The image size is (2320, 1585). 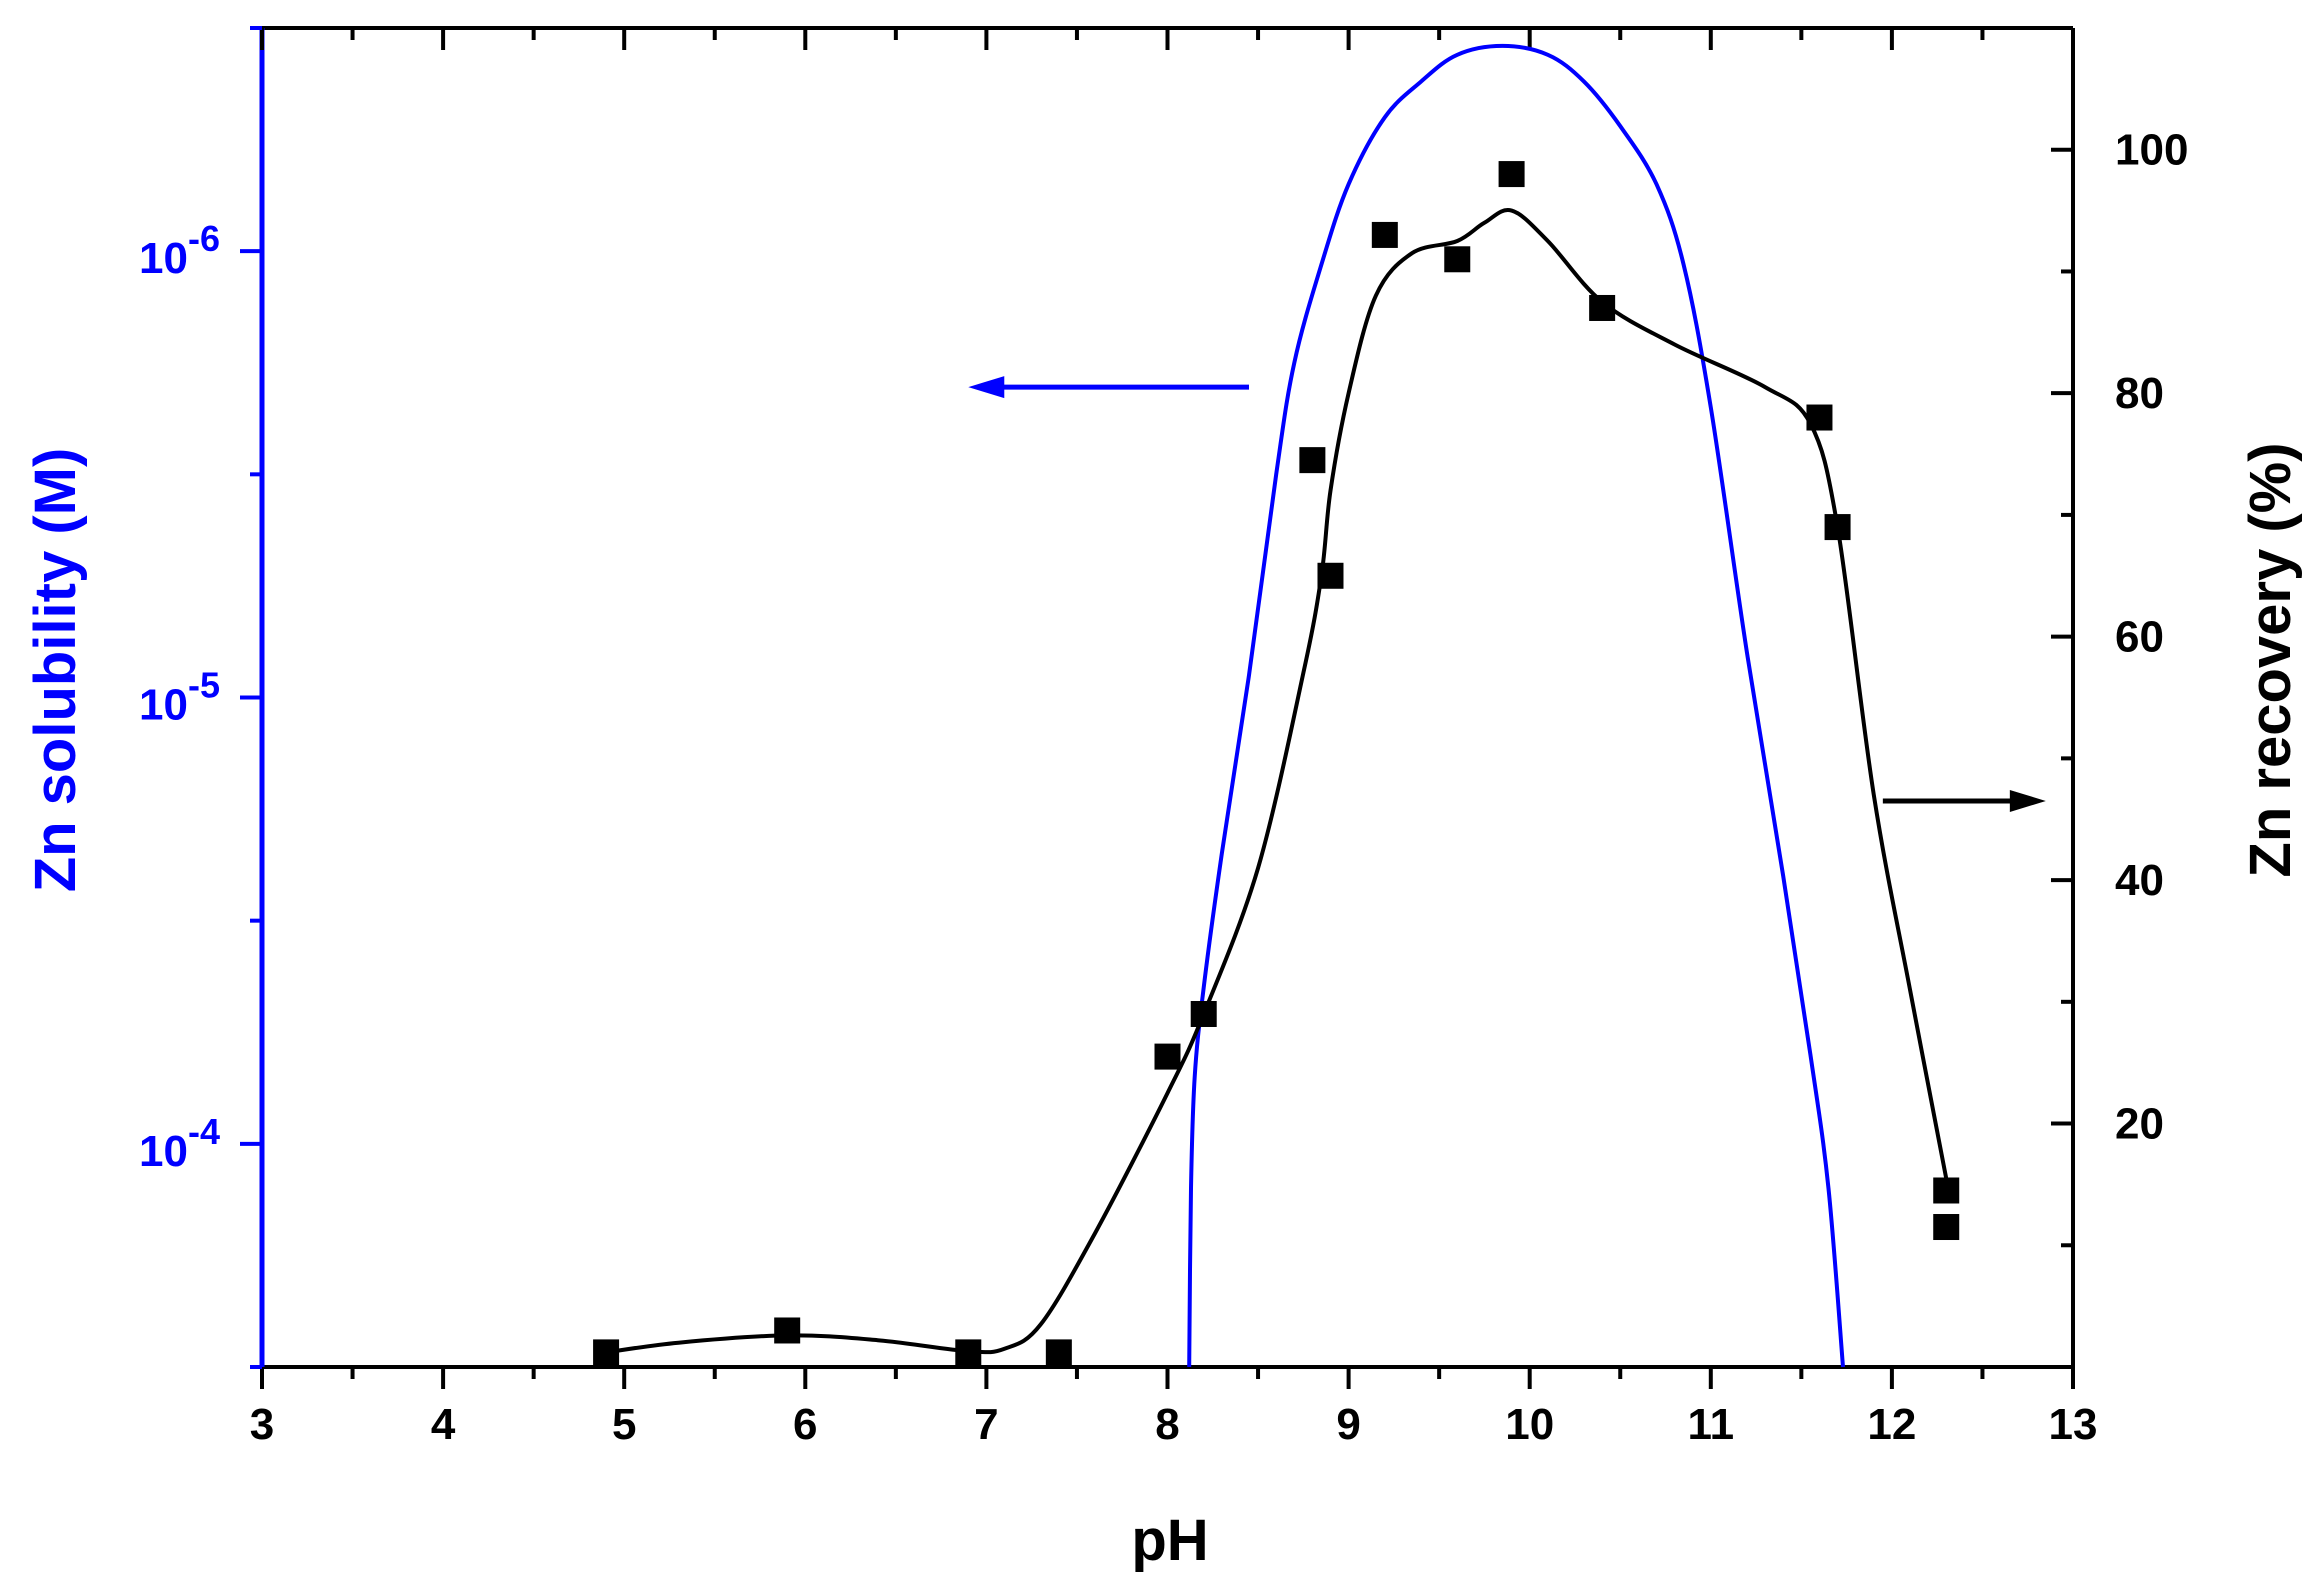 What do you see at coordinates (1529, 1424) in the screenshot?
I see `x-tick-label: 10` at bounding box center [1529, 1424].